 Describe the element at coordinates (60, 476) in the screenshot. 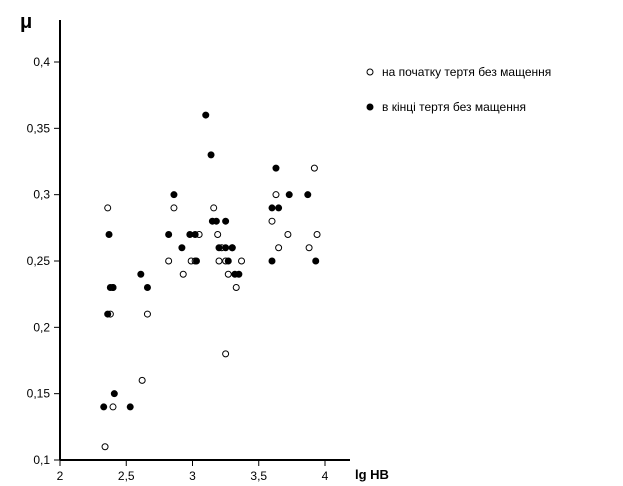

I see `x-tick-label: 2` at that location.